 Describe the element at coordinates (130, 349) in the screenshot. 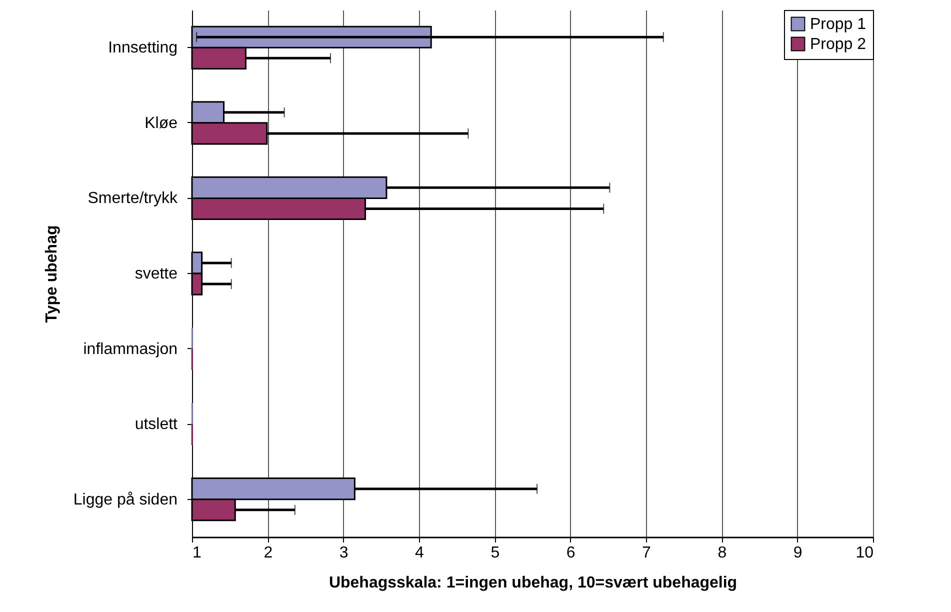

I see `y-tick-label: inflammasjon` at that location.